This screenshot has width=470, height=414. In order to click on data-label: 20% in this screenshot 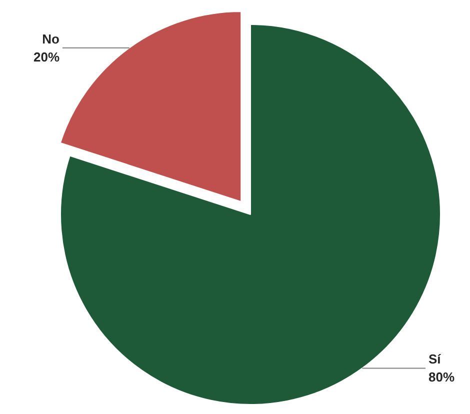, I will do `click(46, 56)`.